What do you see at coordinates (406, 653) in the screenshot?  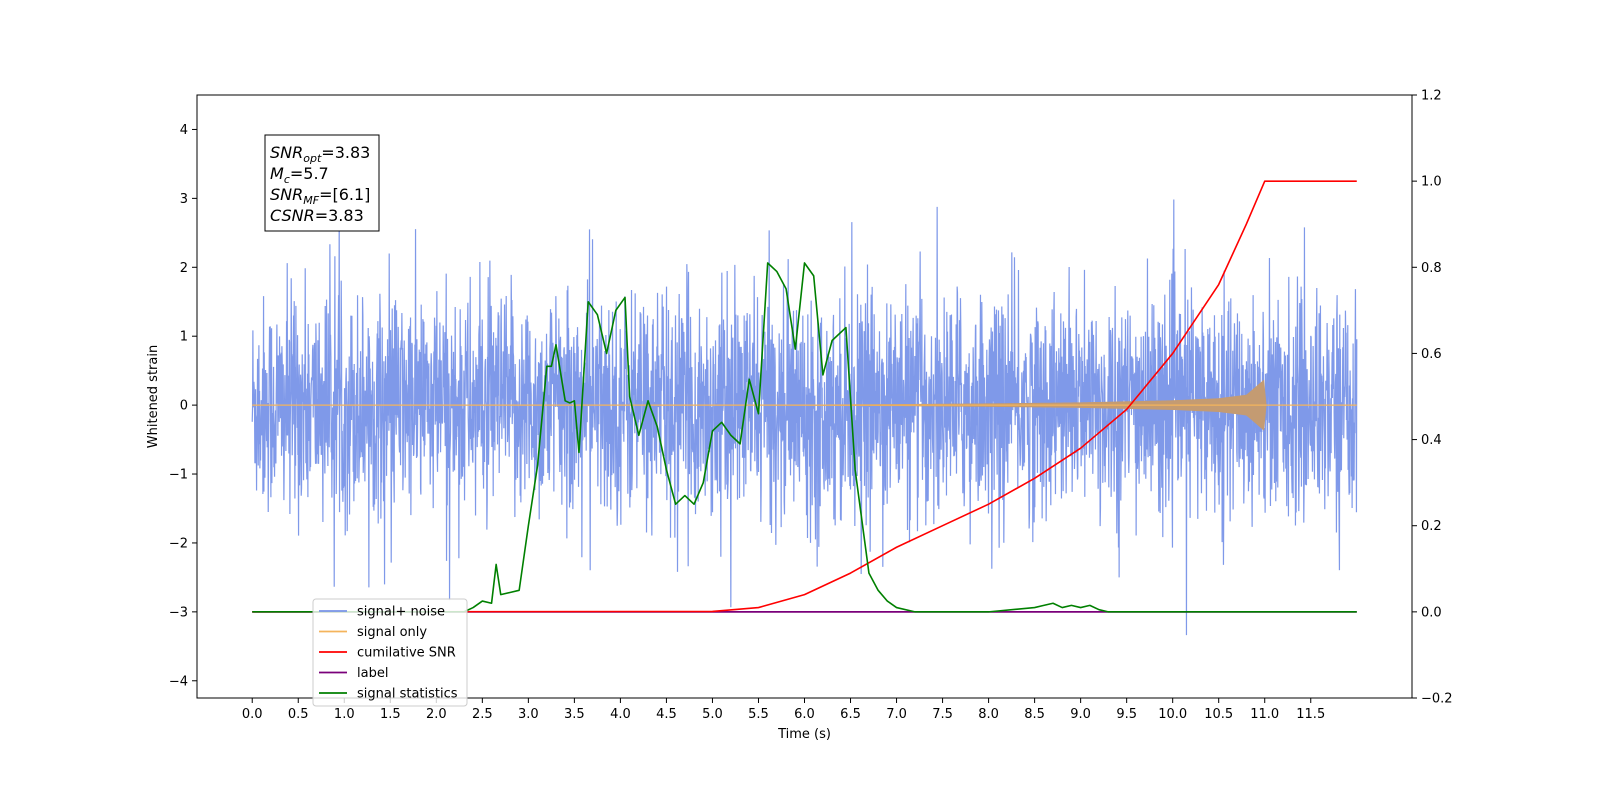 I see `legend-label: cumilative SNR` at bounding box center [406, 653].